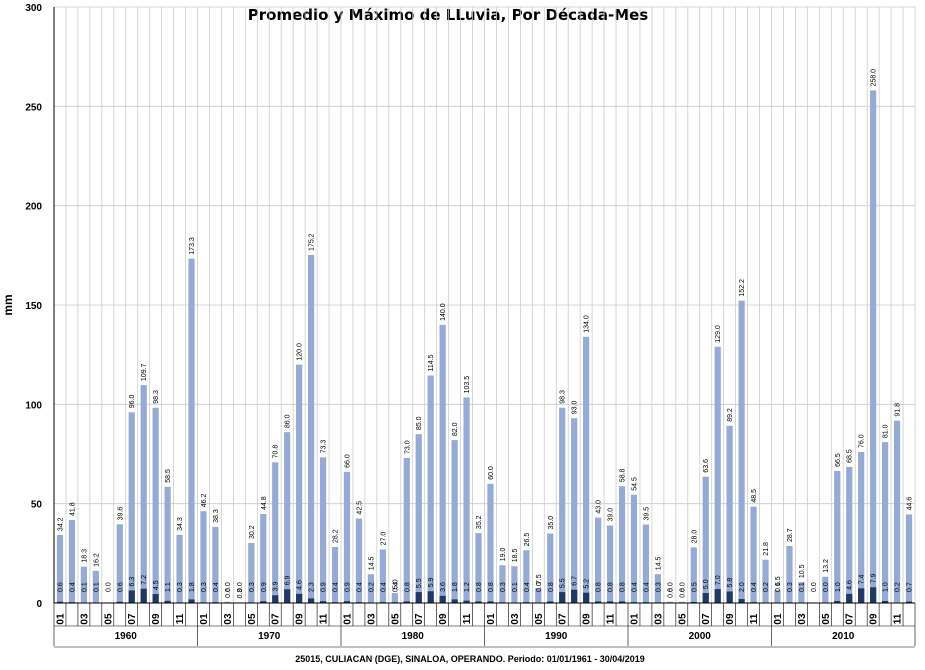  Describe the element at coordinates (132, 402) in the screenshot. I see `max-value-label: 96.0` at that location.